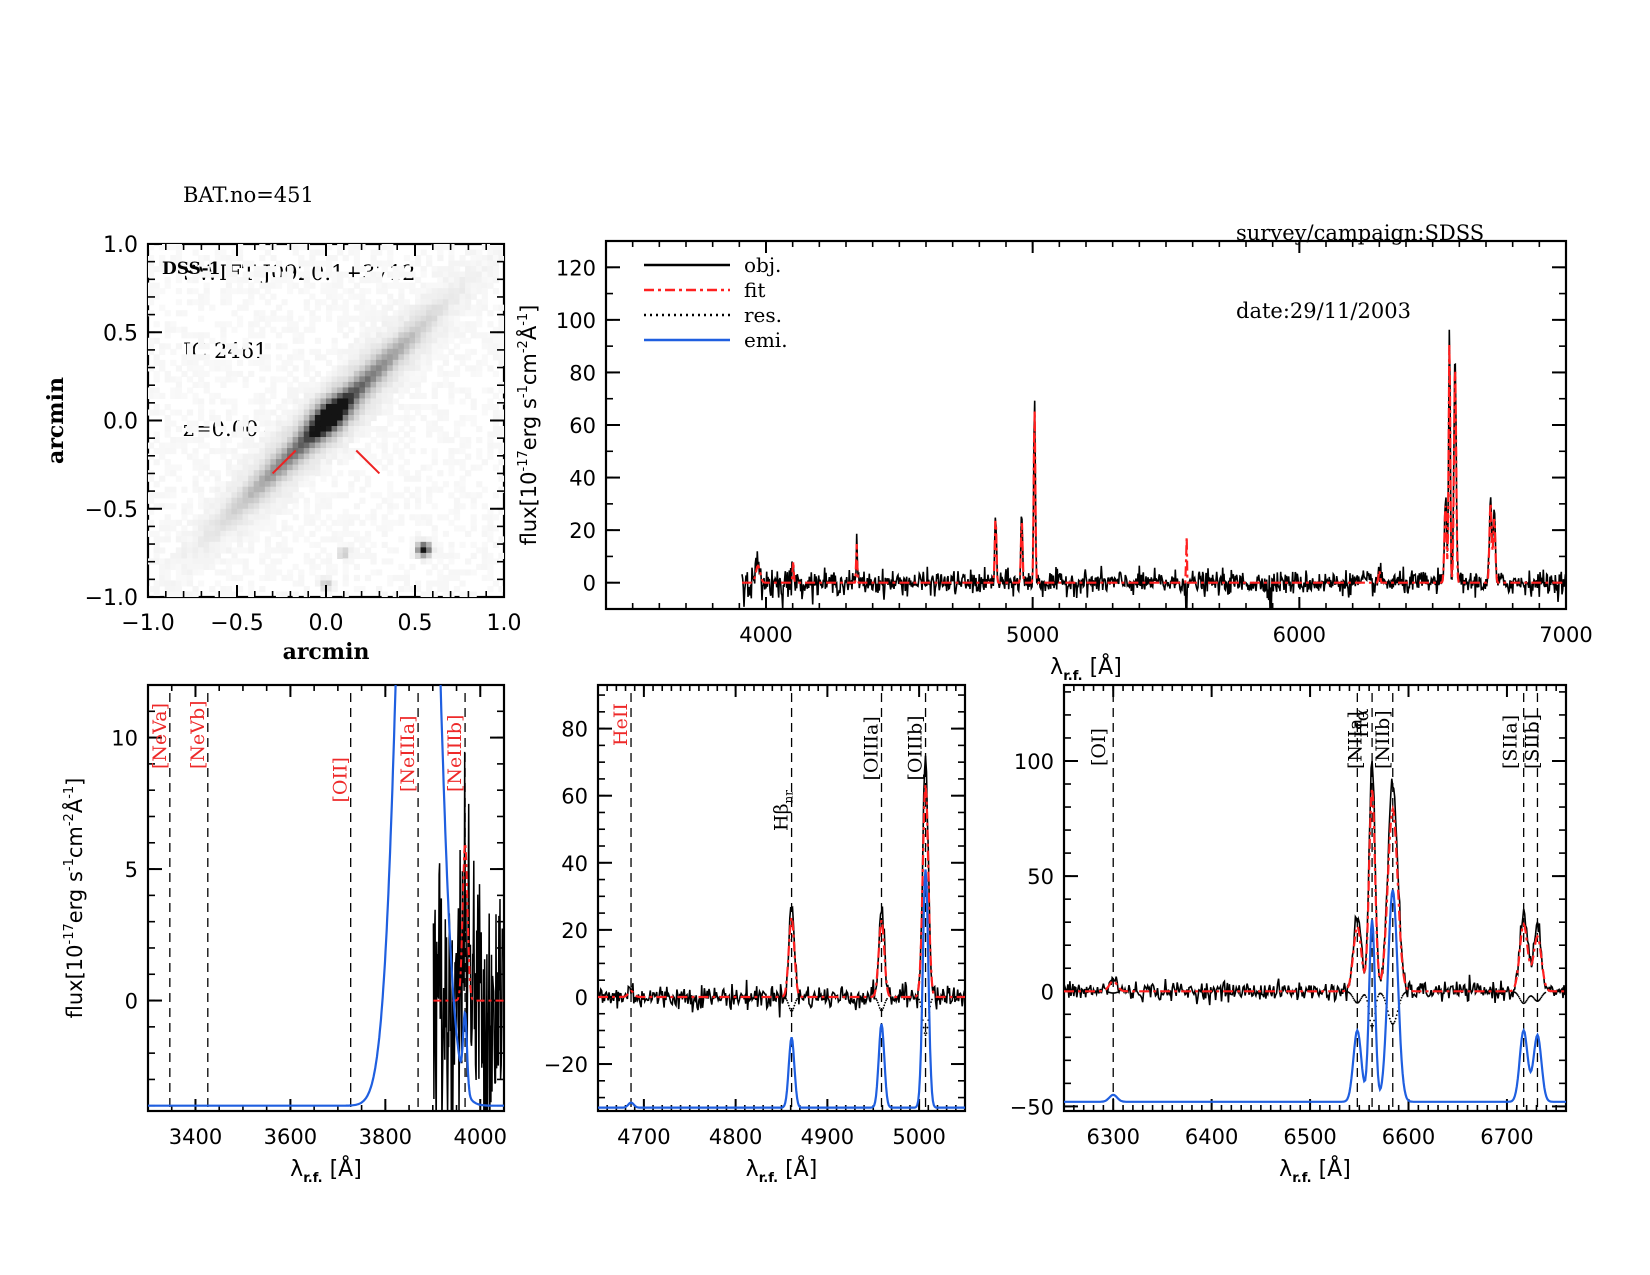  Describe the element at coordinates (1032, 1107) in the screenshot. I see `y-tick-label: −50` at that location.